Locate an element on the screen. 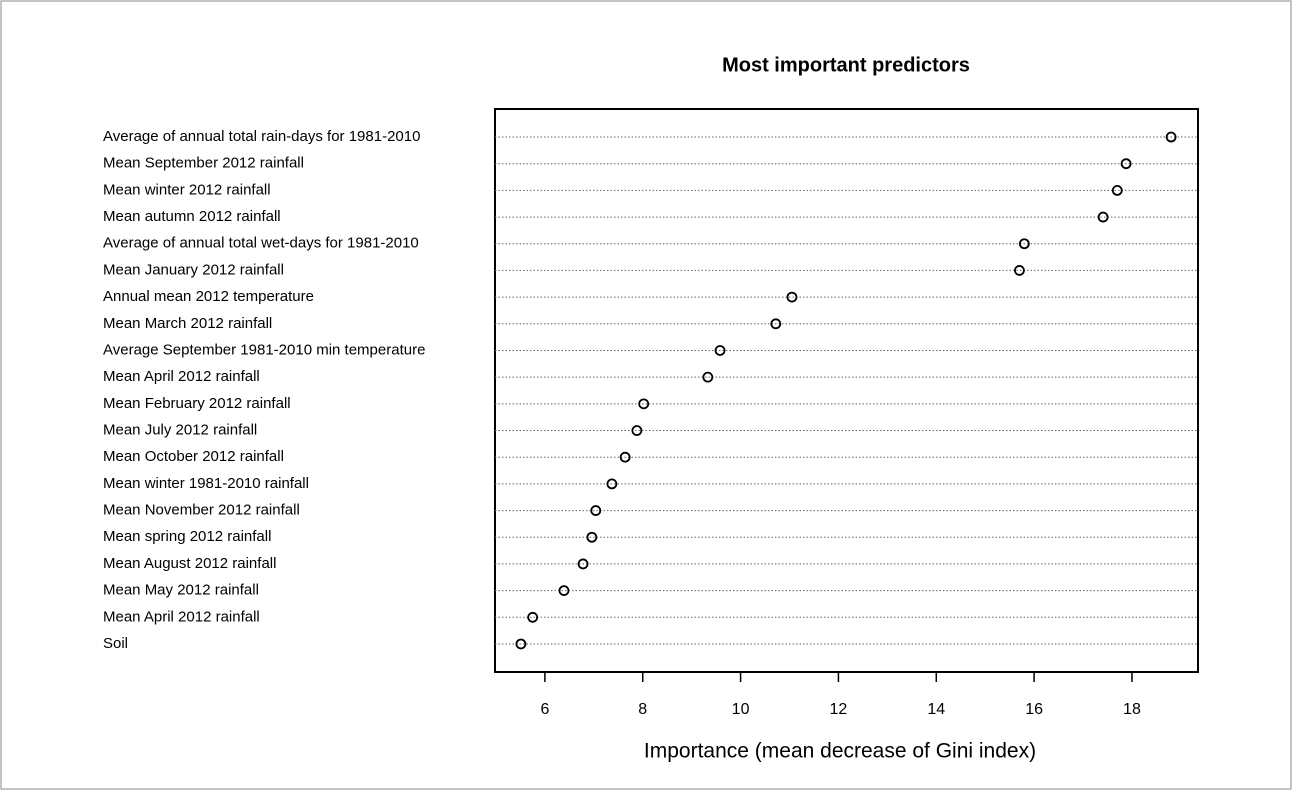 The width and height of the screenshot is (1293, 790). x-tick-label: 14 is located at coordinates (936, 709).